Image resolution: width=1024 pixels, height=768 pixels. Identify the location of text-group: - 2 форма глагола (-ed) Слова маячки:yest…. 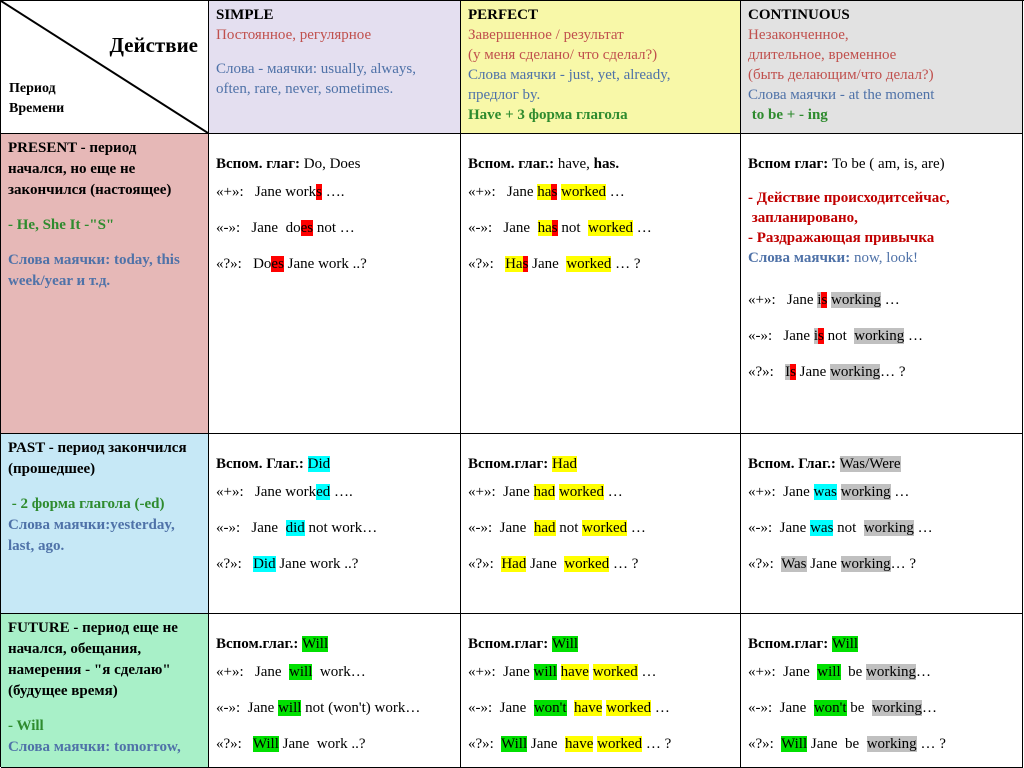
(104, 525).